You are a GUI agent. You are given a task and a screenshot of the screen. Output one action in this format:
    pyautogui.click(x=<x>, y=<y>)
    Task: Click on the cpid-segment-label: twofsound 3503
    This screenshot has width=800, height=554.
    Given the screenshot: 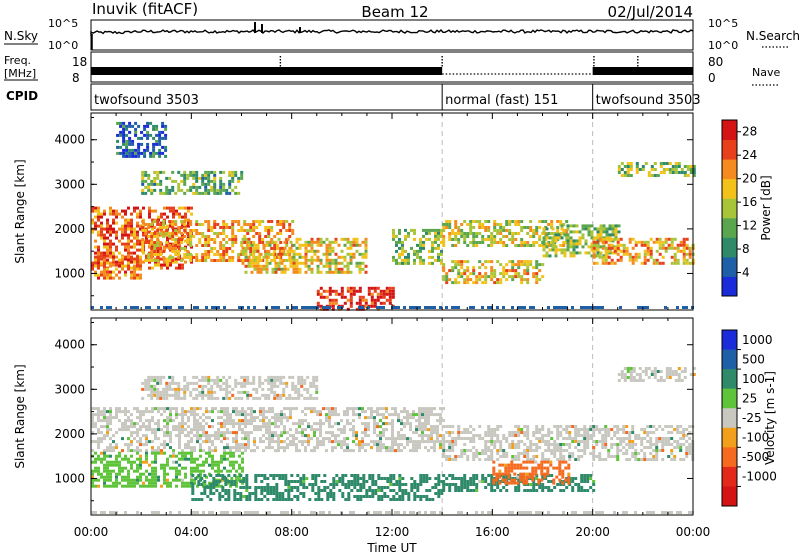 What is the action you would take?
    pyautogui.click(x=146, y=100)
    